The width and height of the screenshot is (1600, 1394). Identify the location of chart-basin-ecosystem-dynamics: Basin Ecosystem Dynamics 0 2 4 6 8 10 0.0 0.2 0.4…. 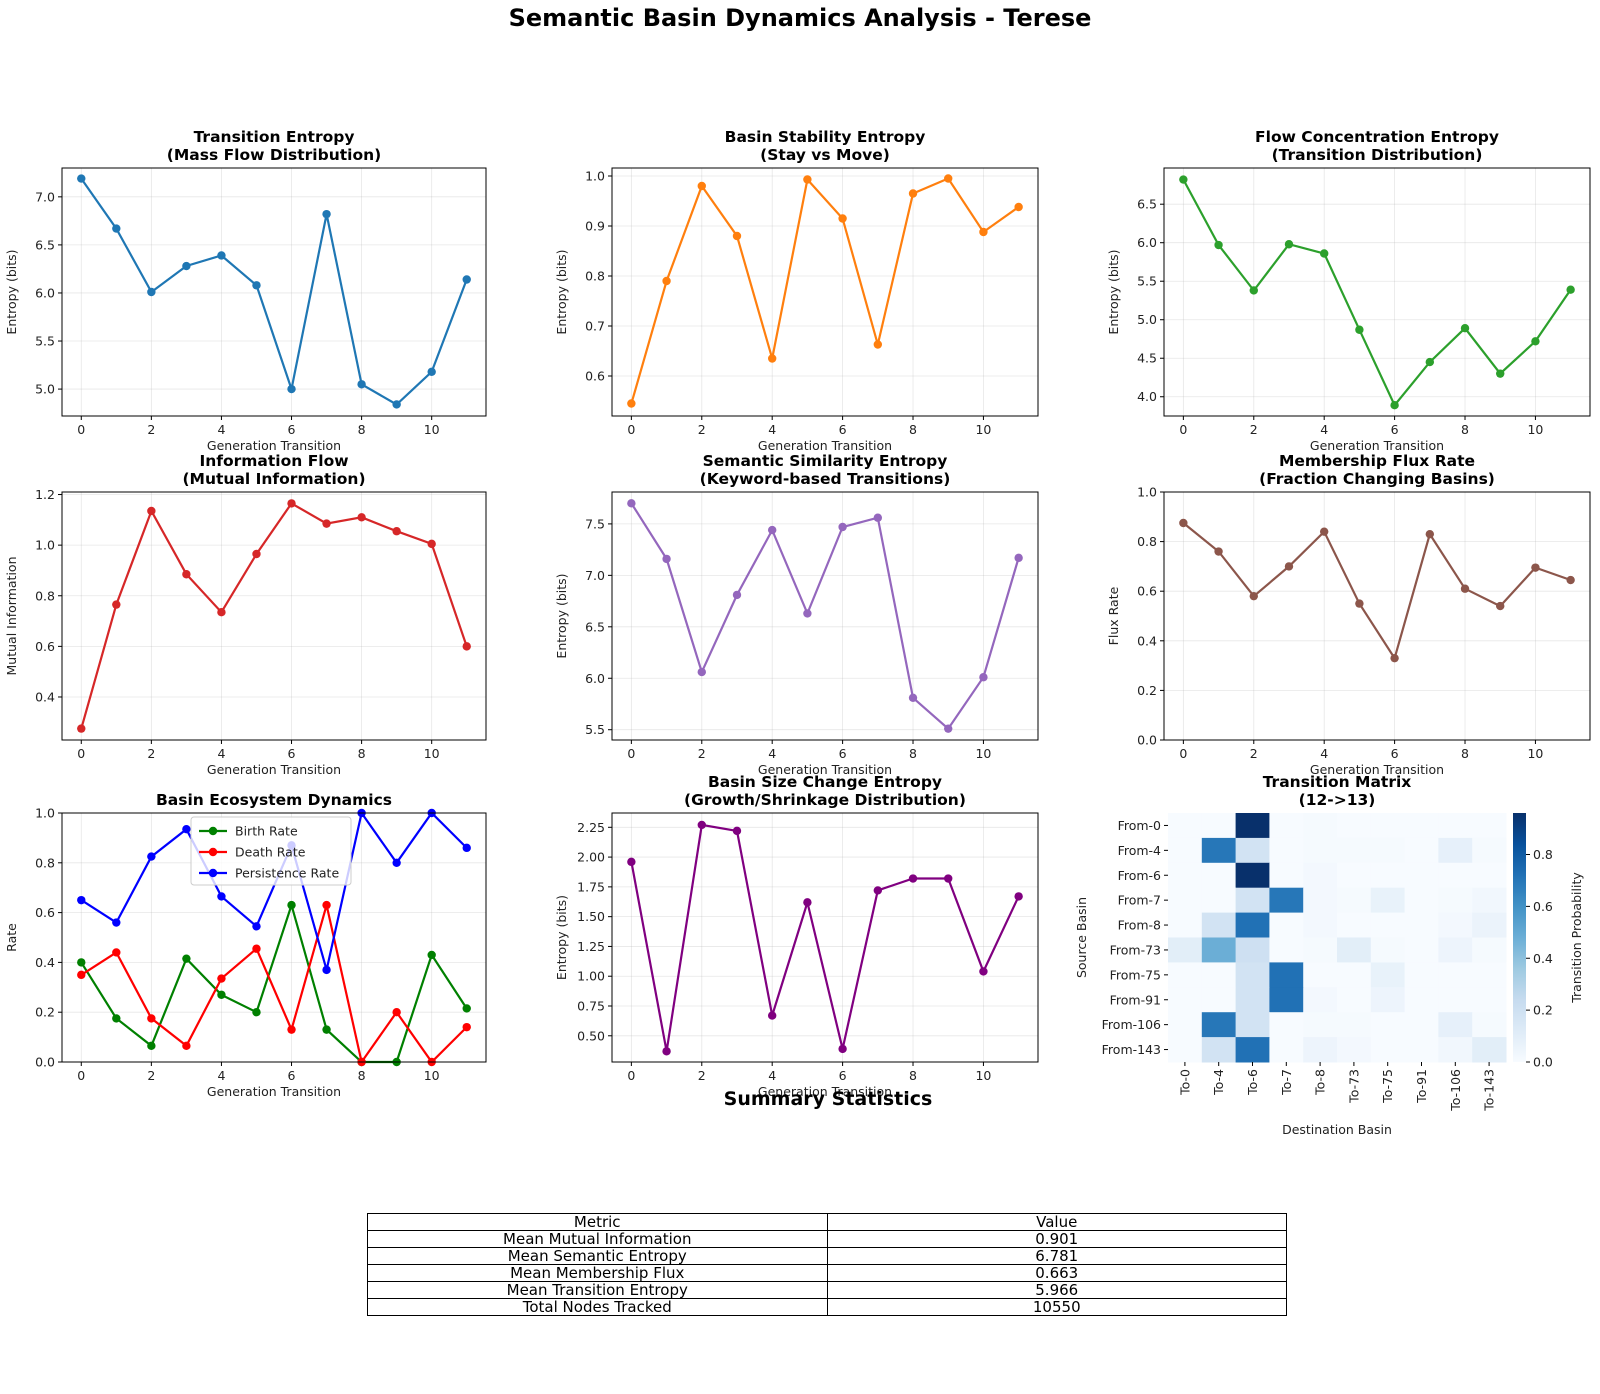
(245, 945).